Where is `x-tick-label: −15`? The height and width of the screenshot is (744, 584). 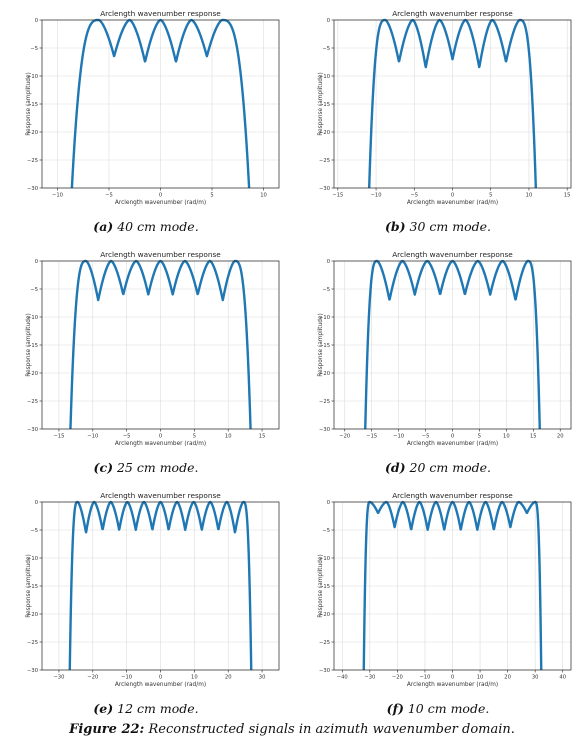
x-tick-label: −15 is located at coordinates (58, 437).